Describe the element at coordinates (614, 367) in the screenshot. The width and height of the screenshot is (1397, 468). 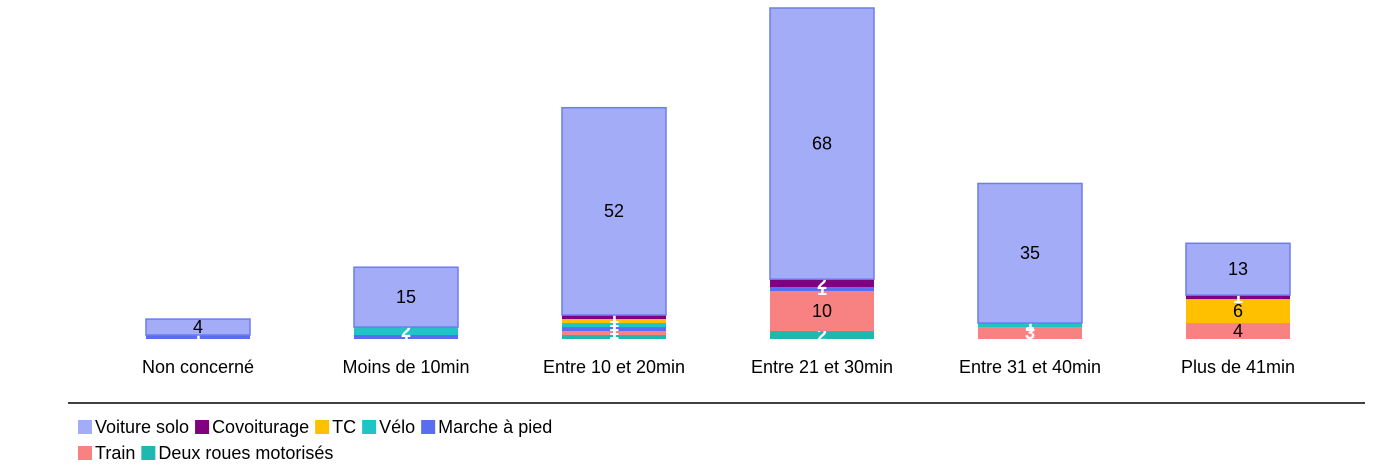
I see `x-tick-label: Entre 10 et 20min` at that location.